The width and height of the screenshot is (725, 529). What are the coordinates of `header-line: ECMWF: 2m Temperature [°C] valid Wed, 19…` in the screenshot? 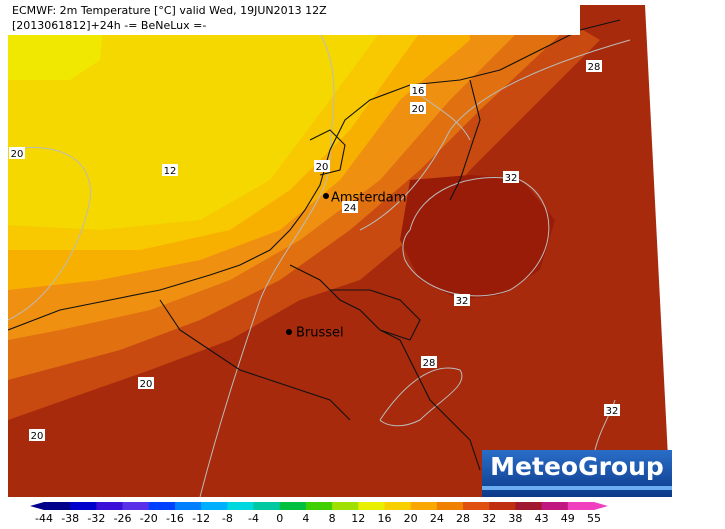 It's located at (169, 10).